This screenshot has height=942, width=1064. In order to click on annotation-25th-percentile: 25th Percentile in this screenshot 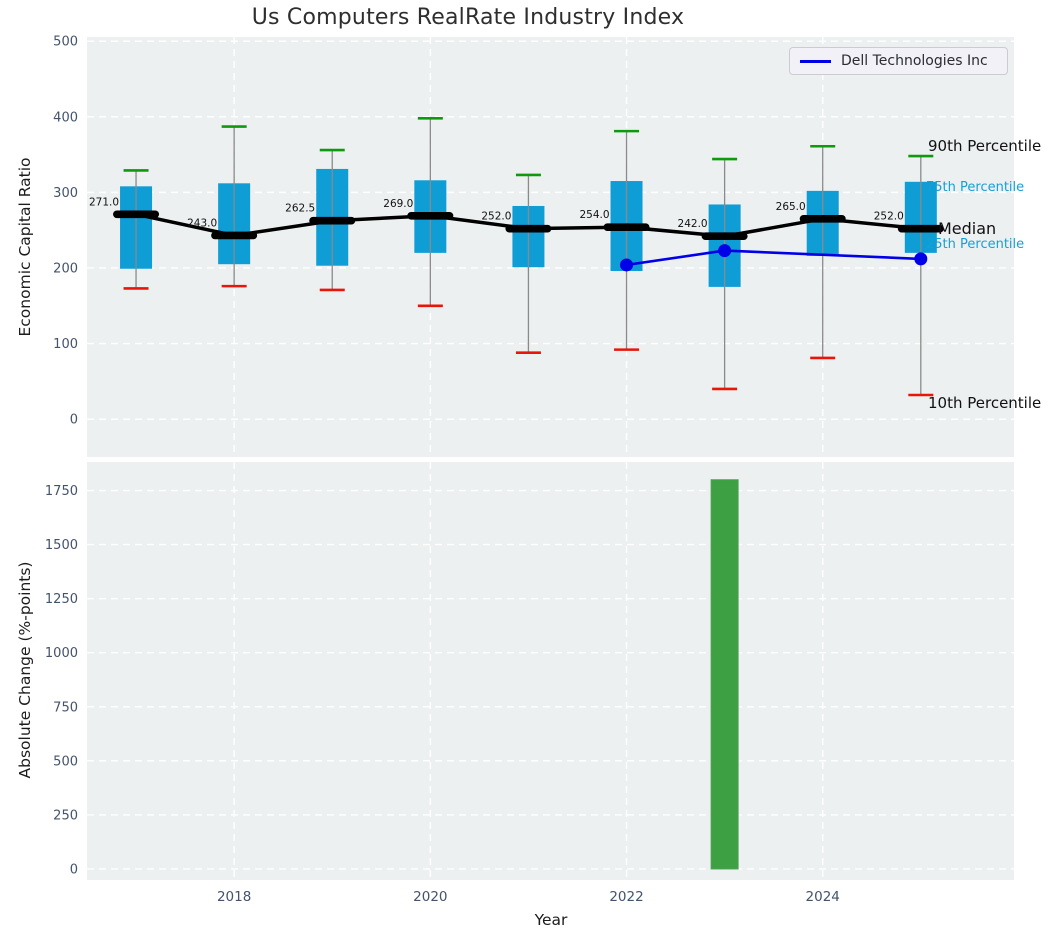, I will do `click(975, 244)`.